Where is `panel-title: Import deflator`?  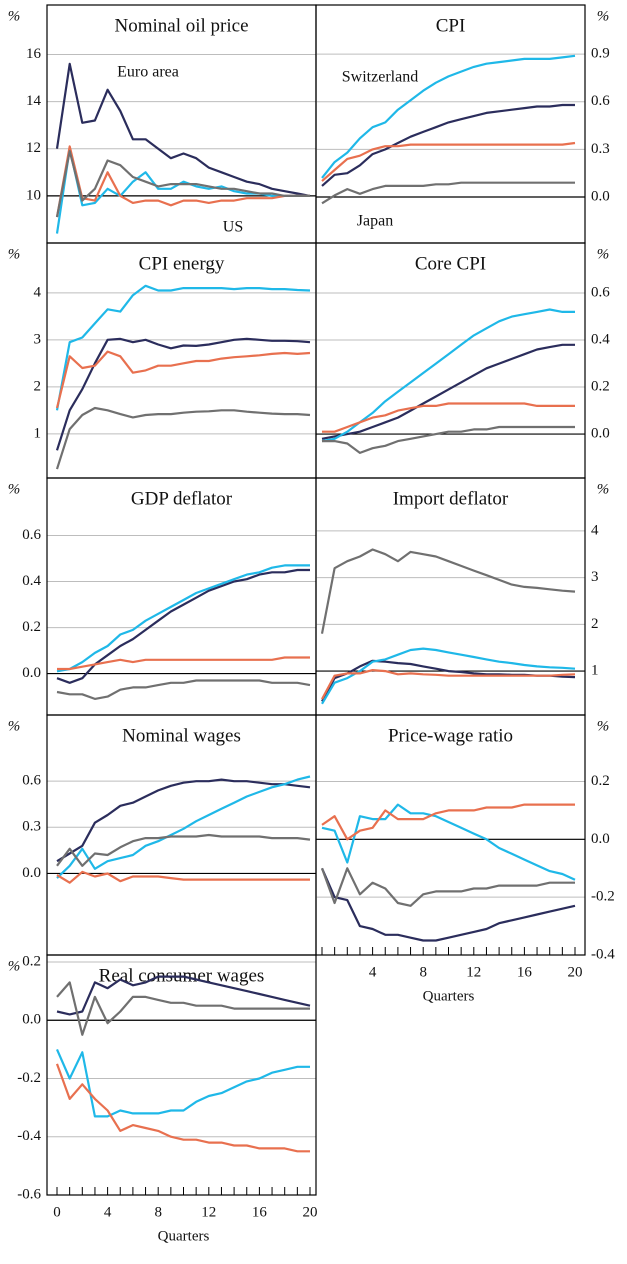
panel-title: Import deflator is located at coordinates (451, 498).